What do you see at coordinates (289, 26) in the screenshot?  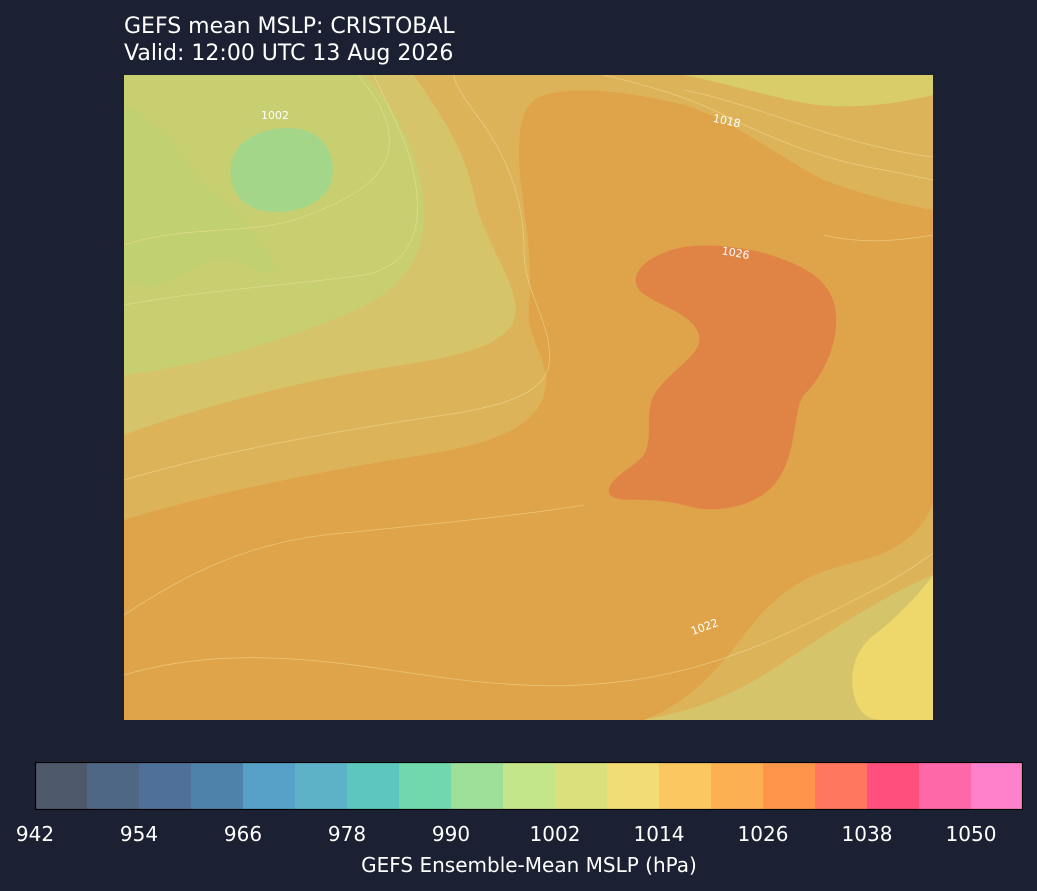 I see `map-title: GEFS mean MSLP: CRISTOBAL` at bounding box center [289, 26].